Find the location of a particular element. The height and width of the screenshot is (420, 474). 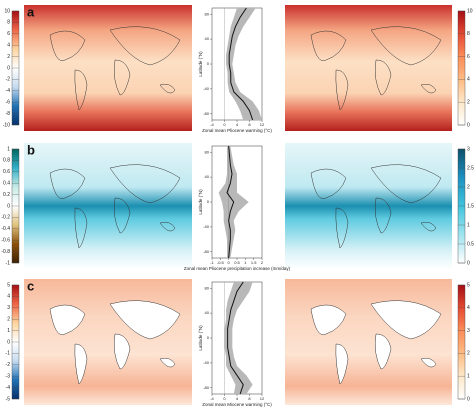

panel-letter: c is located at coordinates (30, 285).